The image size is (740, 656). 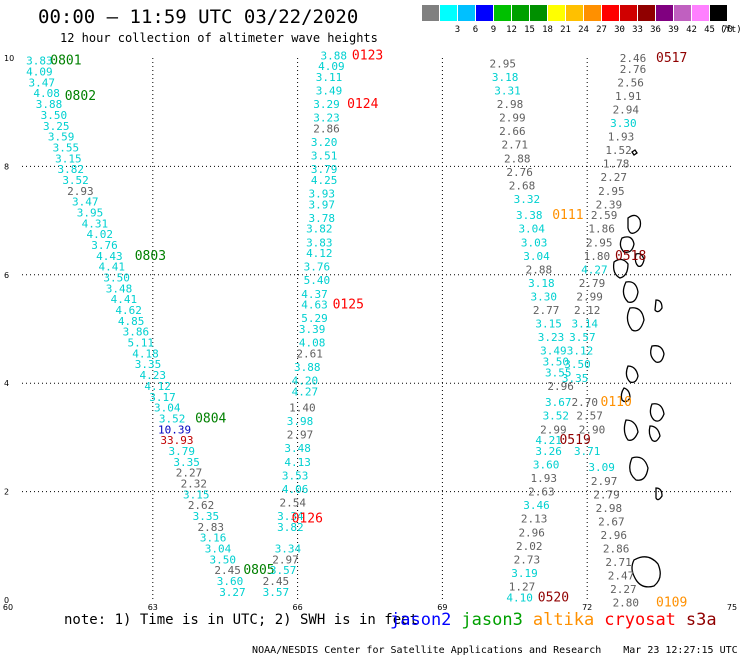 What do you see at coordinates (230, 581) in the screenshot?
I see `swh-value-label: 3.60` at bounding box center [230, 581].